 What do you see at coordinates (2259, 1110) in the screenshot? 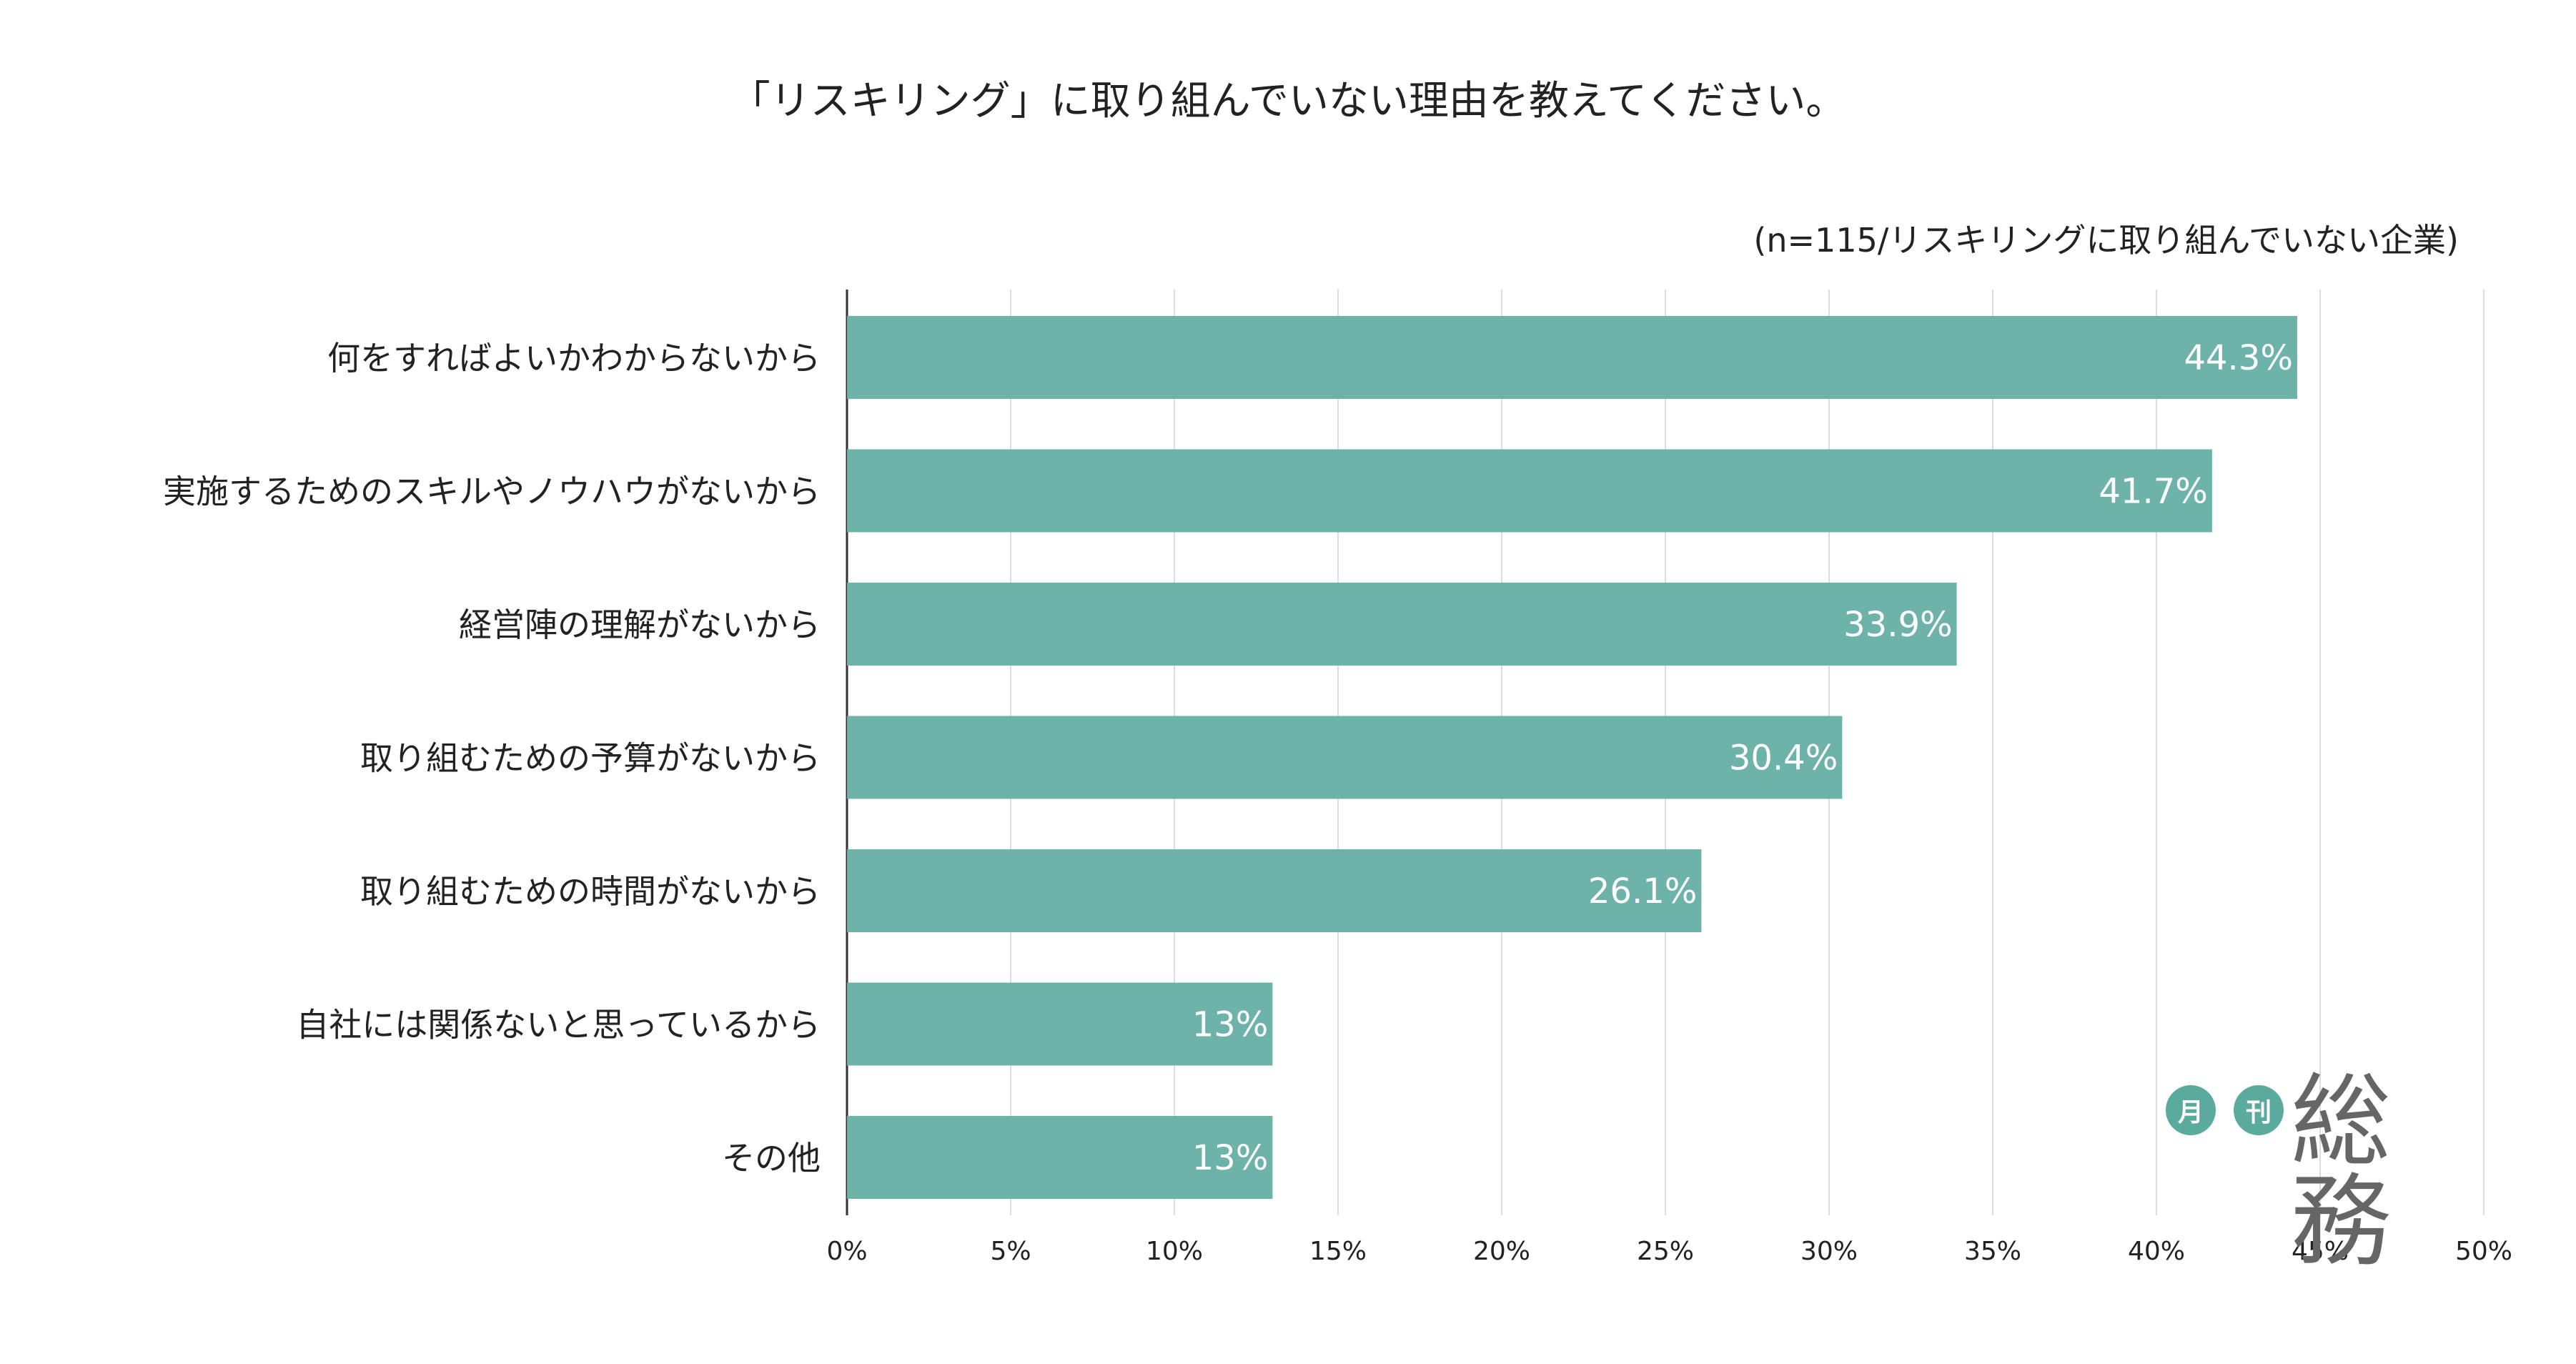
I see `logo-badge-publication: 刊` at bounding box center [2259, 1110].